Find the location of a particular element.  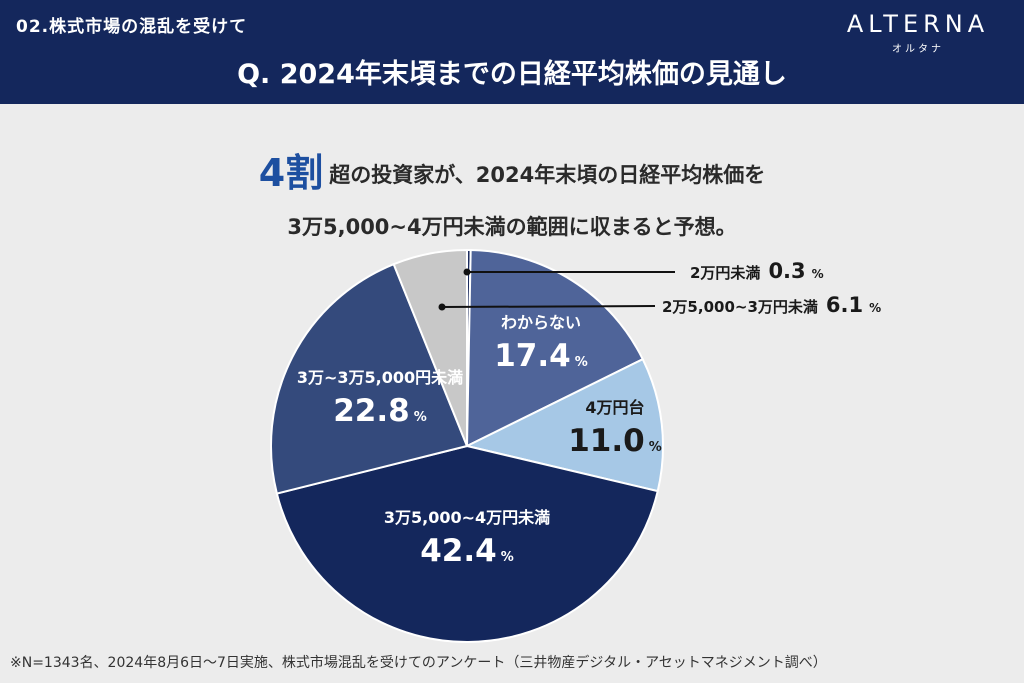

brand-name: ALTERNA is located at coordinates (918, 24).